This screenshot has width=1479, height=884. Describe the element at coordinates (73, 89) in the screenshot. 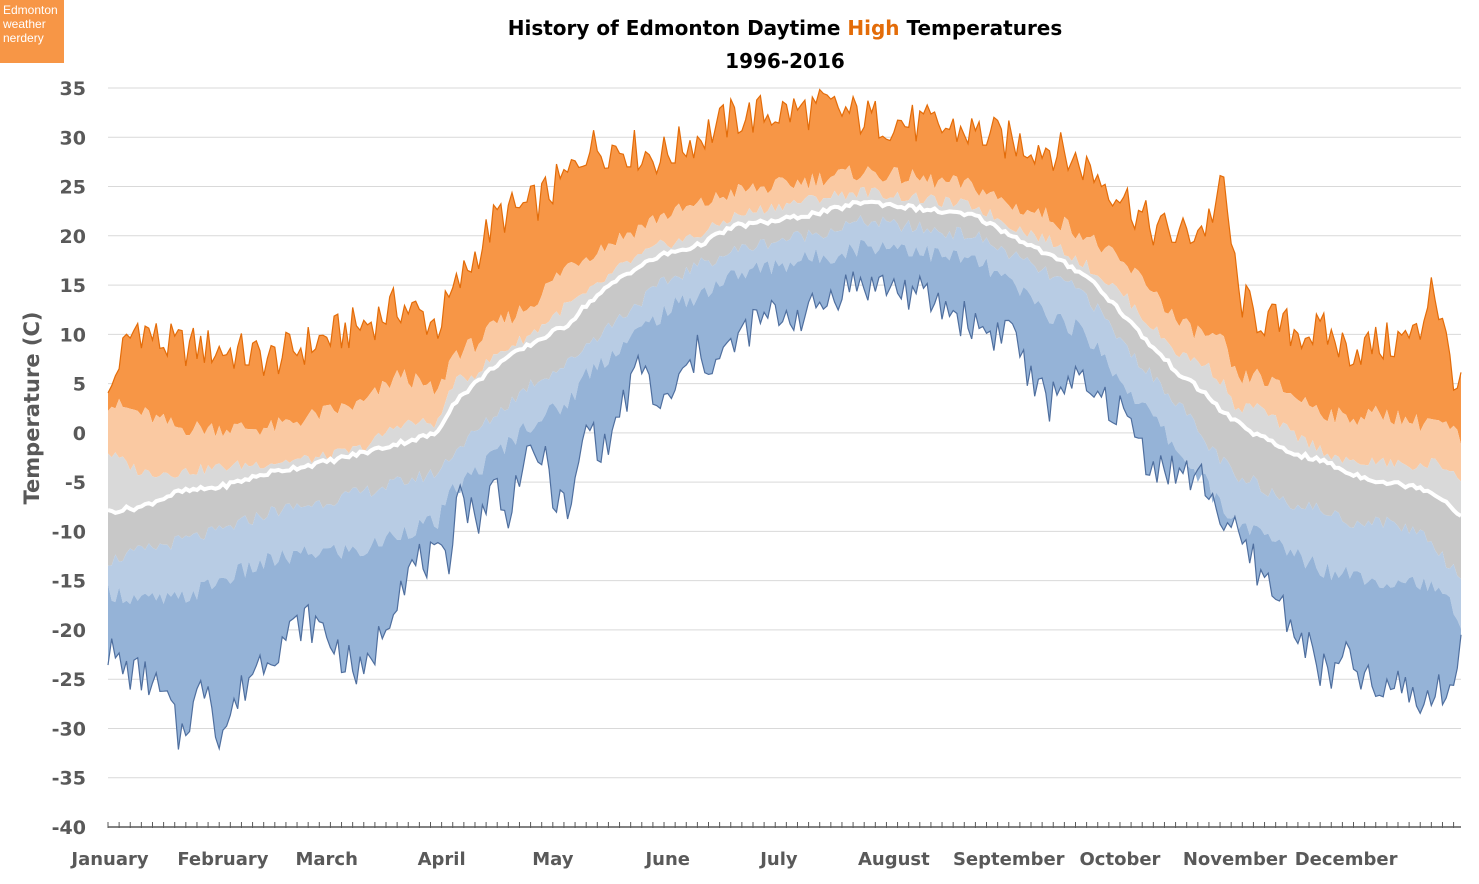

I see `y-tick-label: 35` at that location.